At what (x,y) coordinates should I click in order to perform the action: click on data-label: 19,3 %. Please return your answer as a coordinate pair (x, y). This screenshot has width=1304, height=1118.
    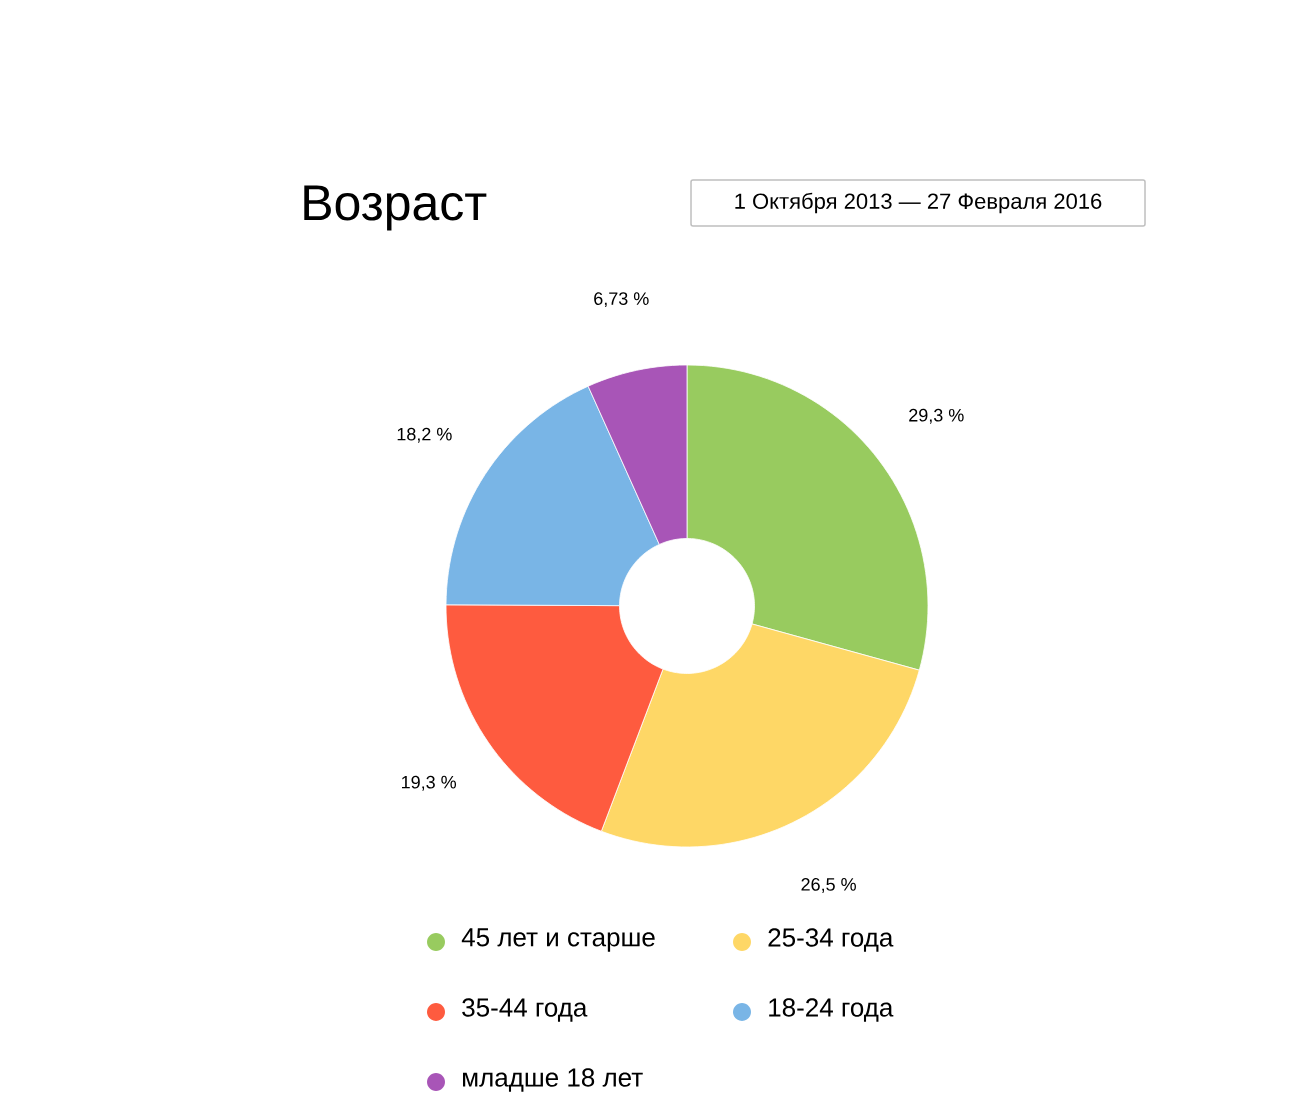
    Looking at the image, I should click on (429, 783).